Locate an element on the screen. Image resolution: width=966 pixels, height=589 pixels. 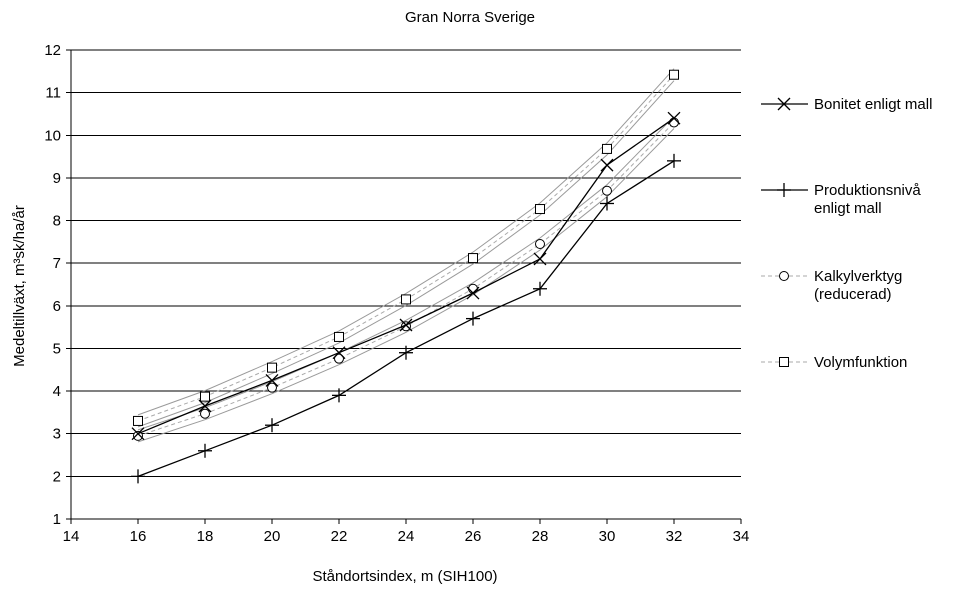
y-tick-label: 2 is located at coordinates (57, 476).